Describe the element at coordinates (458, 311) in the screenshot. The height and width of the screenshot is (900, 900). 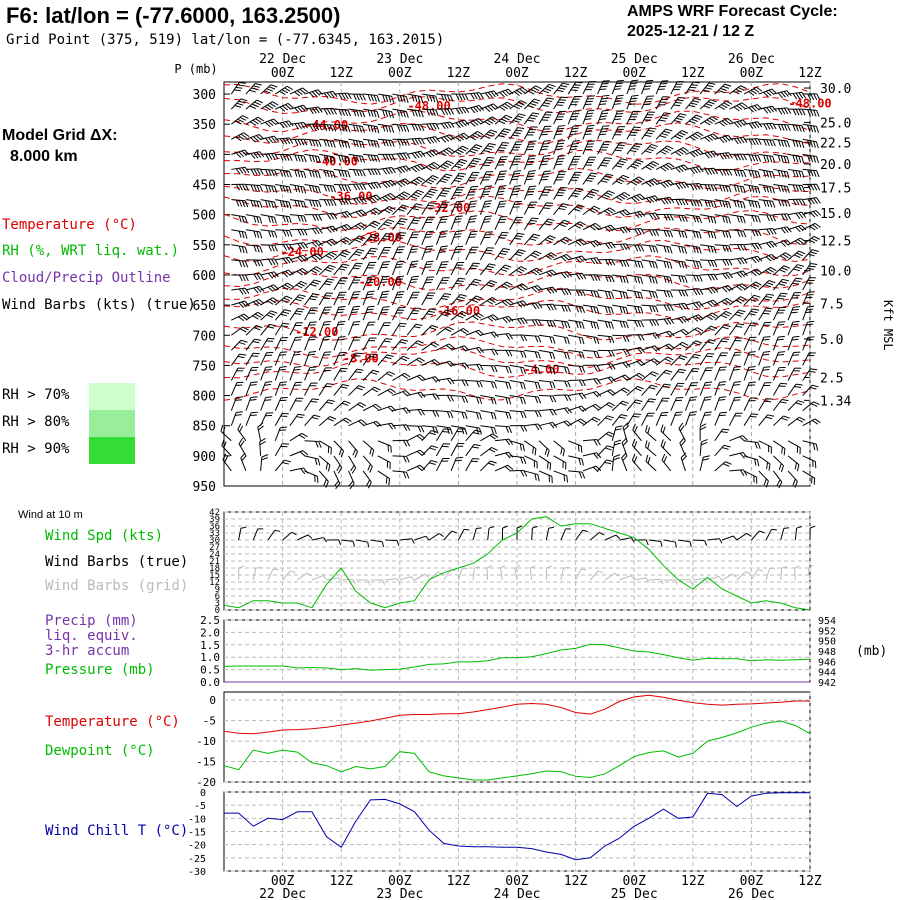
I see `temperature-contour-label: -16.00` at that location.